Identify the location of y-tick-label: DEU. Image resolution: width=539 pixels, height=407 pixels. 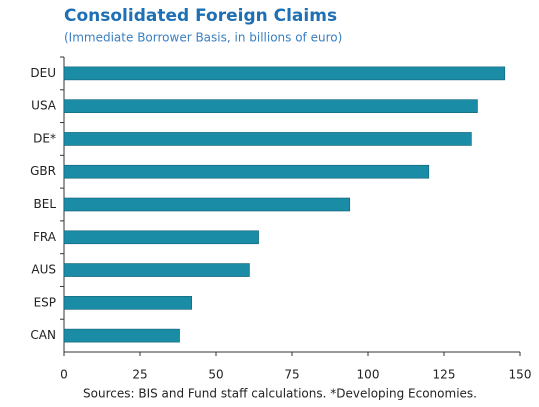
(43, 73).